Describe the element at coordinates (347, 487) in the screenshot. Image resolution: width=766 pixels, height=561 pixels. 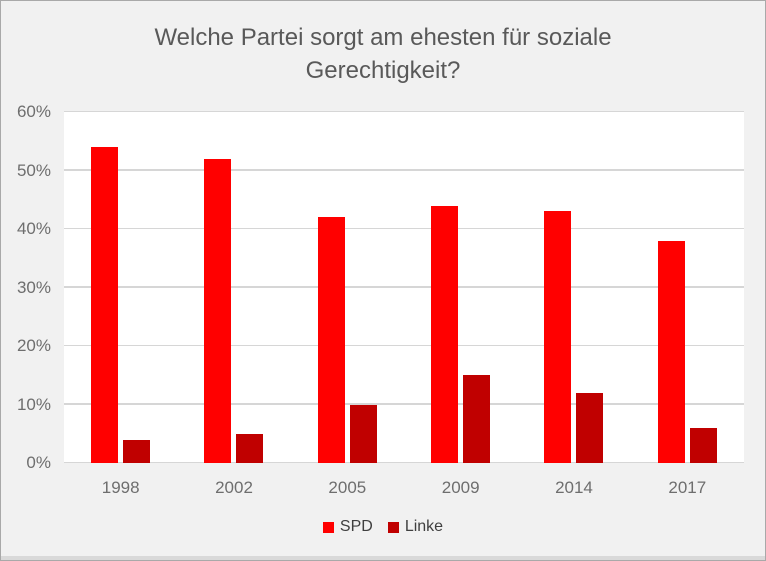
I see `x-axis-label-2005: 2005` at that location.